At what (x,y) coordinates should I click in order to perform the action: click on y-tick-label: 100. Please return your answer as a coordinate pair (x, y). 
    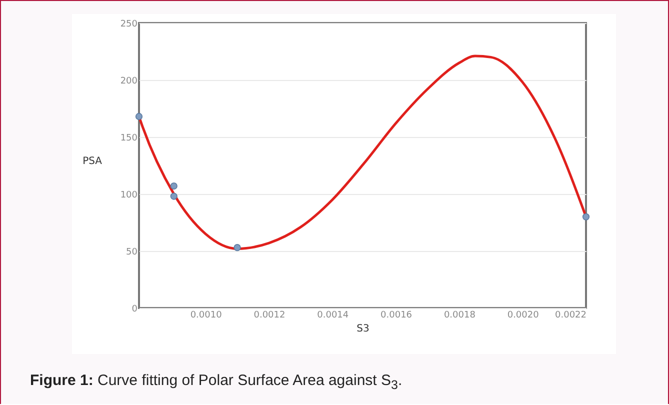
    Looking at the image, I should click on (129, 195).